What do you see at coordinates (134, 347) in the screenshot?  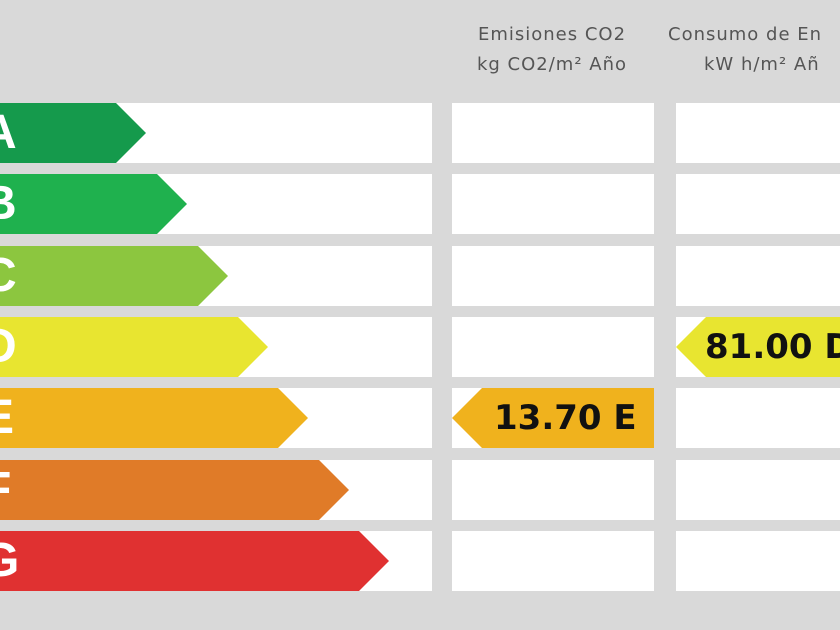 I see `rating-arrow-d: D` at bounding box center [134, 347].